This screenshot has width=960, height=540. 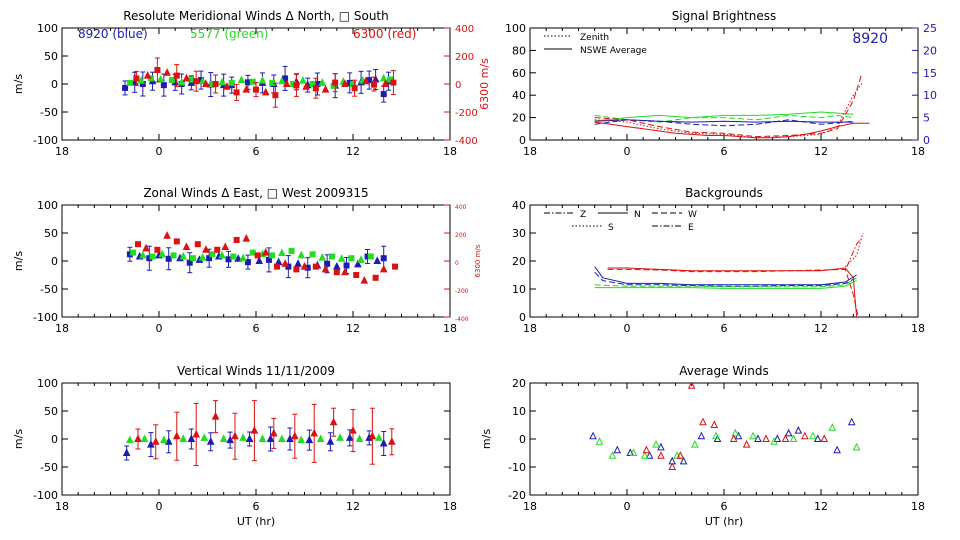 I want to click on legend-entry-green: 5577 (green), so click(x=229, y=34).